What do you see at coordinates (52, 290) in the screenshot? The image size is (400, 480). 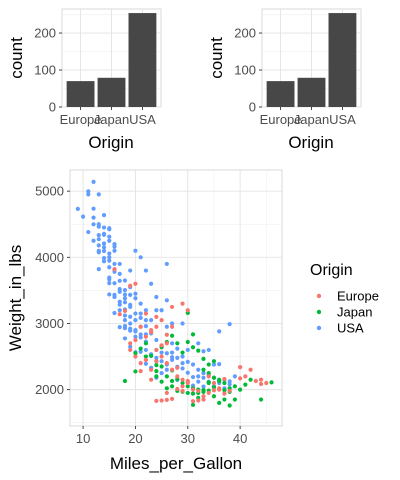 I see `scatter-y-ticks: 2000 3000 4000 5000` at bounding box center [52, 290].